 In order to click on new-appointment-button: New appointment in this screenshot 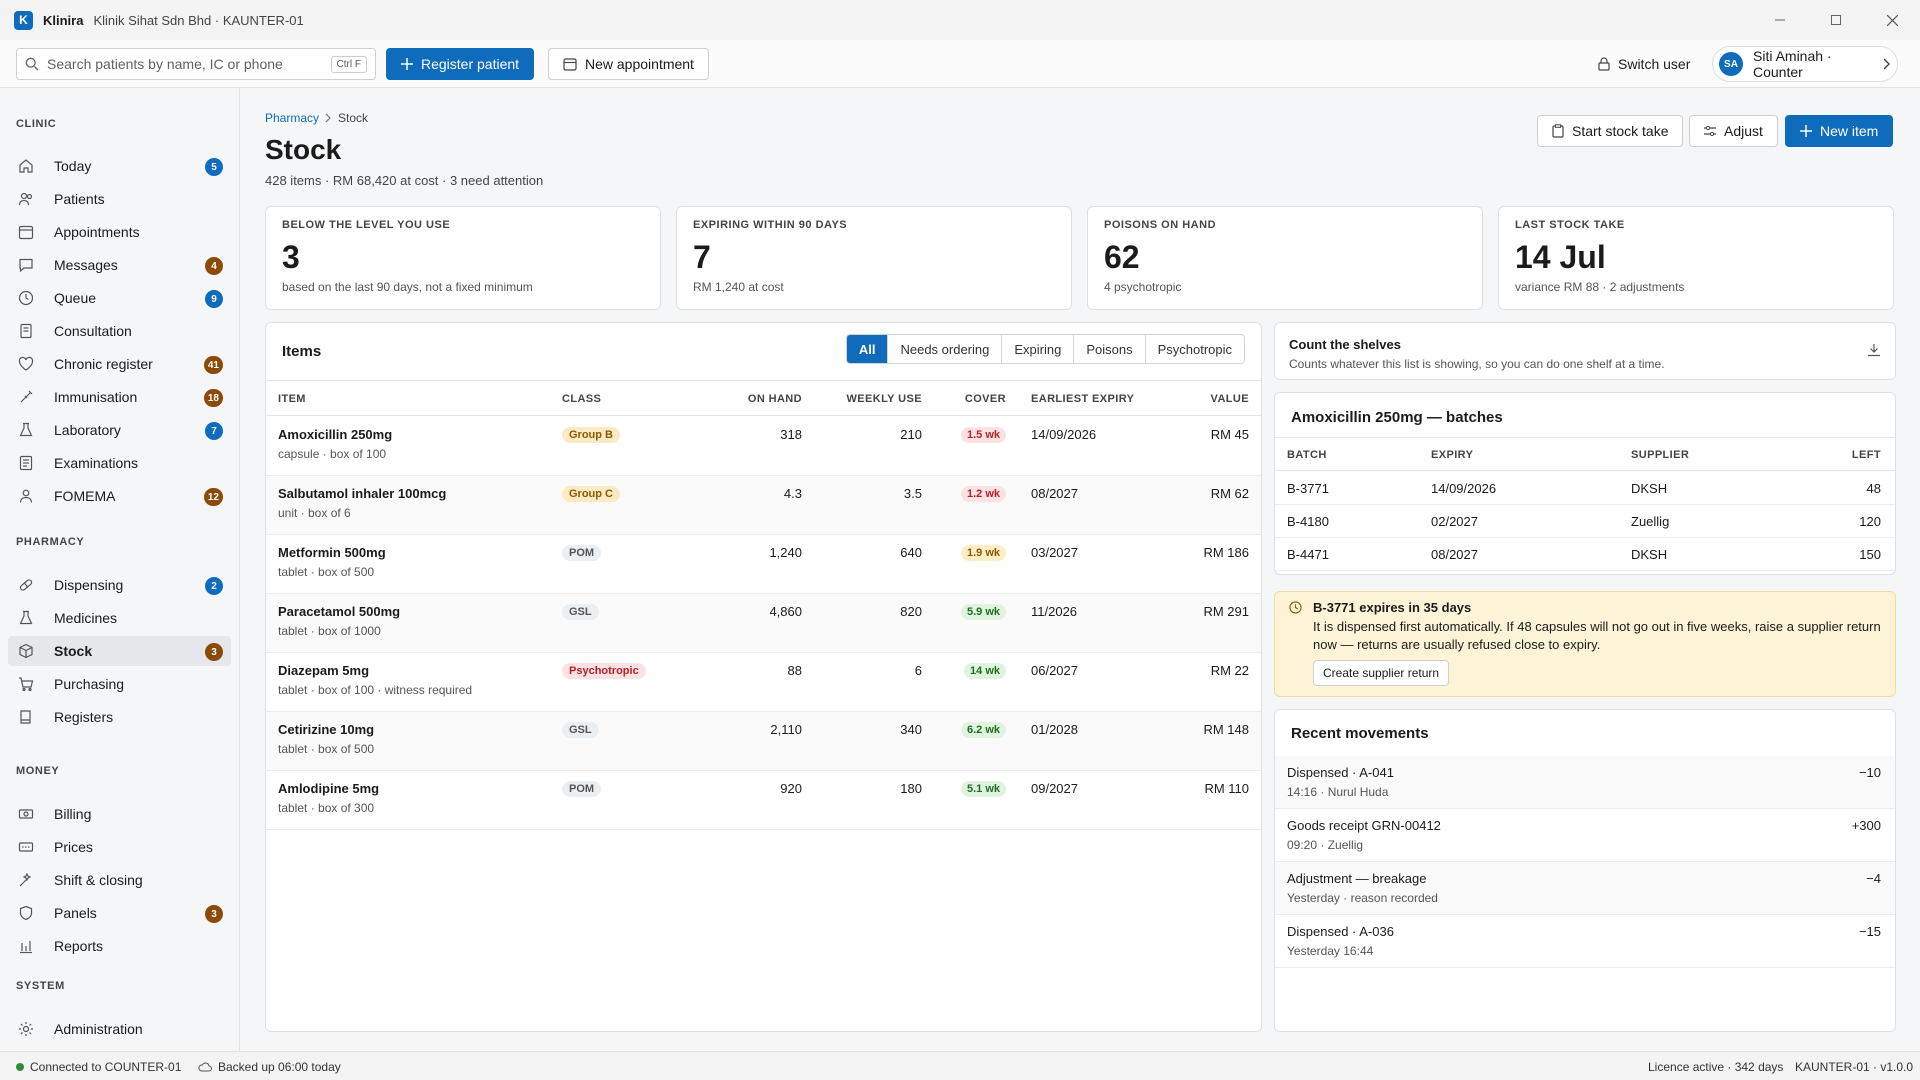, I will do `click(628, 64)`.